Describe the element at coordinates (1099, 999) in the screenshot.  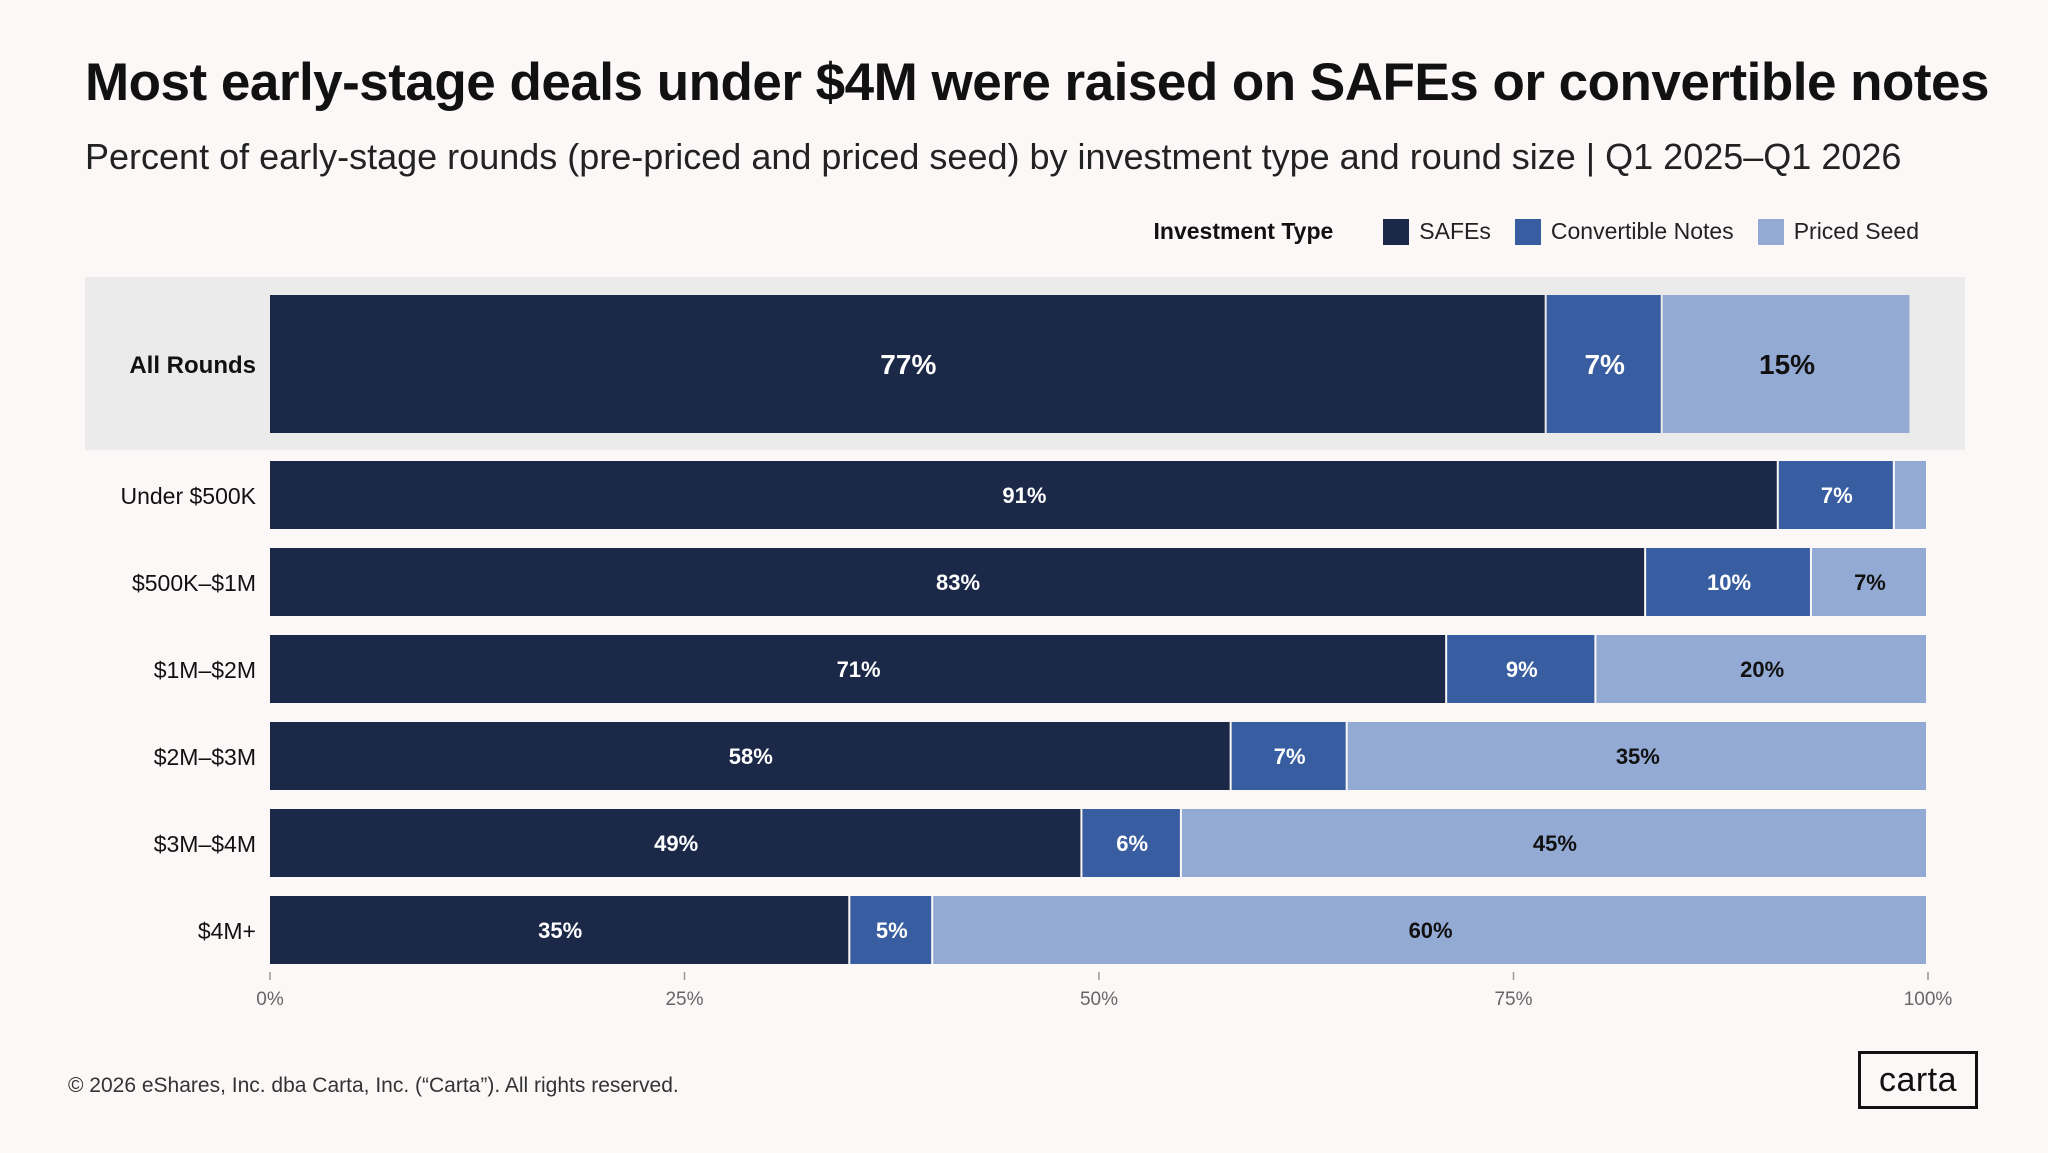
I see `x-tick-label: 50%` at that location.